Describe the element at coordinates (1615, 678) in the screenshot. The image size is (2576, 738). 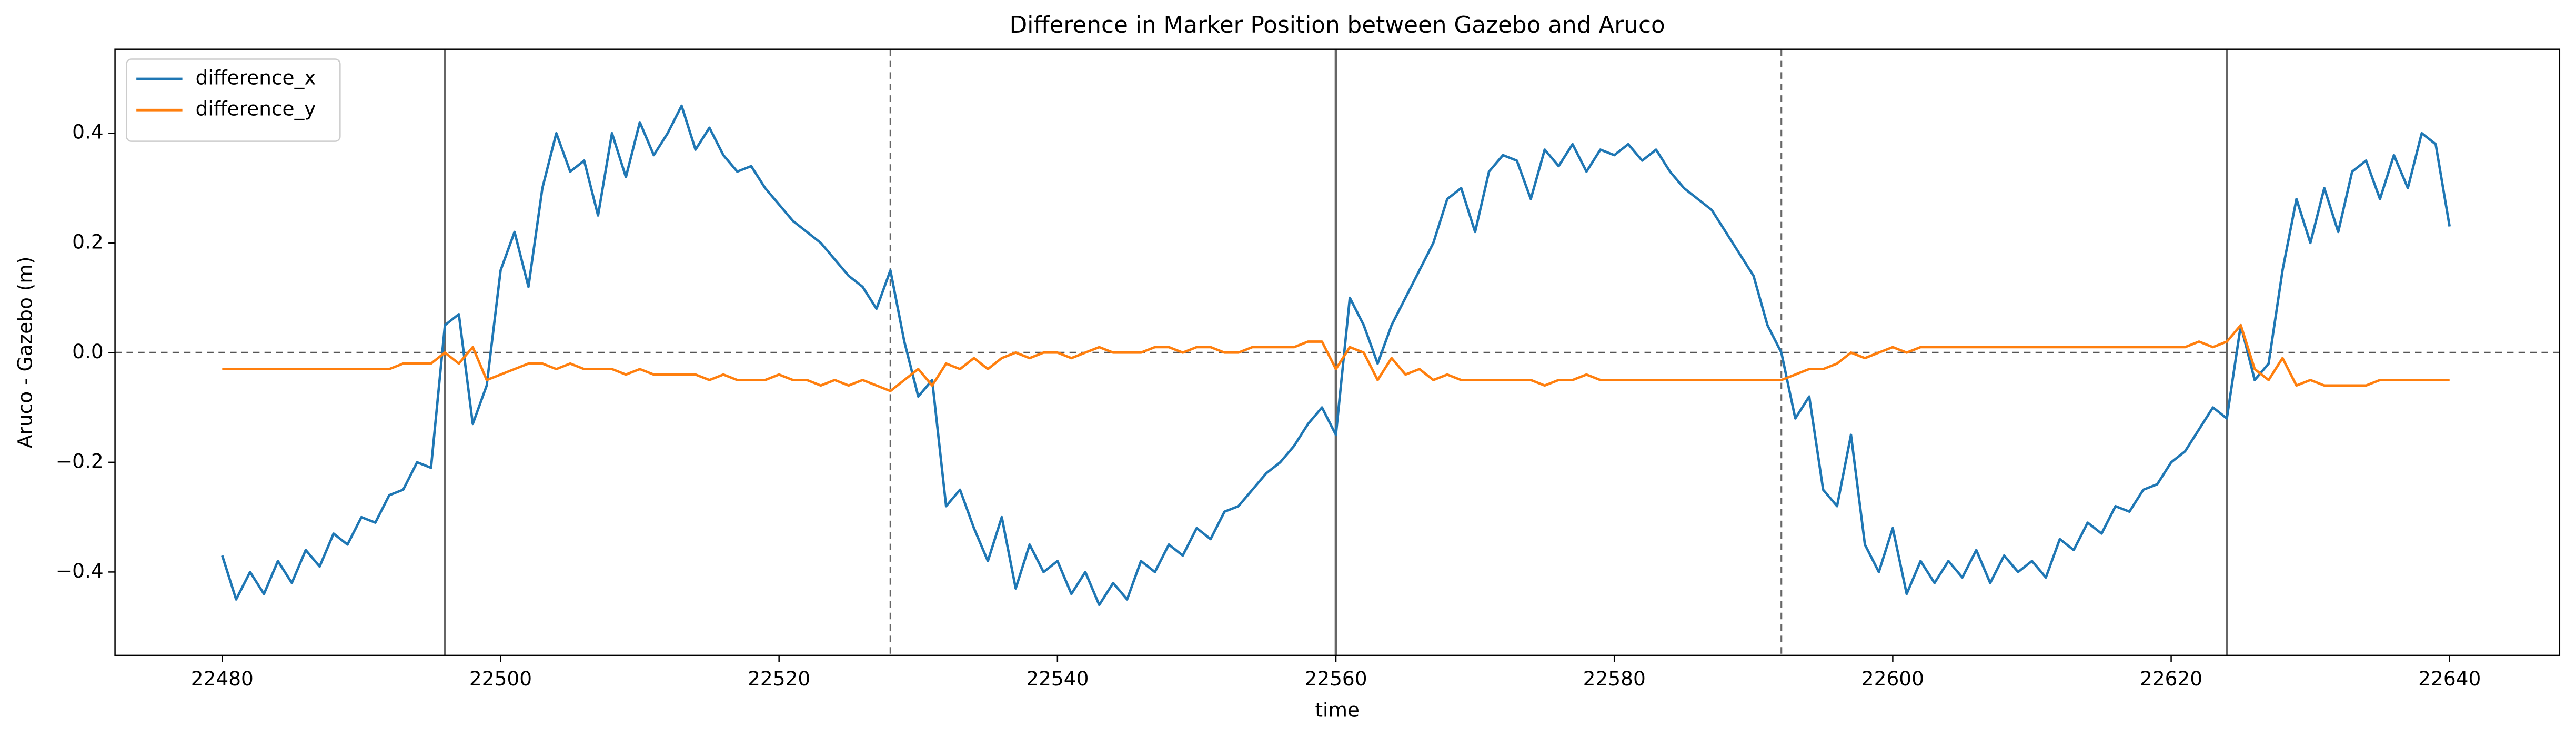
I see `x-tick-label: 22580` at that location.